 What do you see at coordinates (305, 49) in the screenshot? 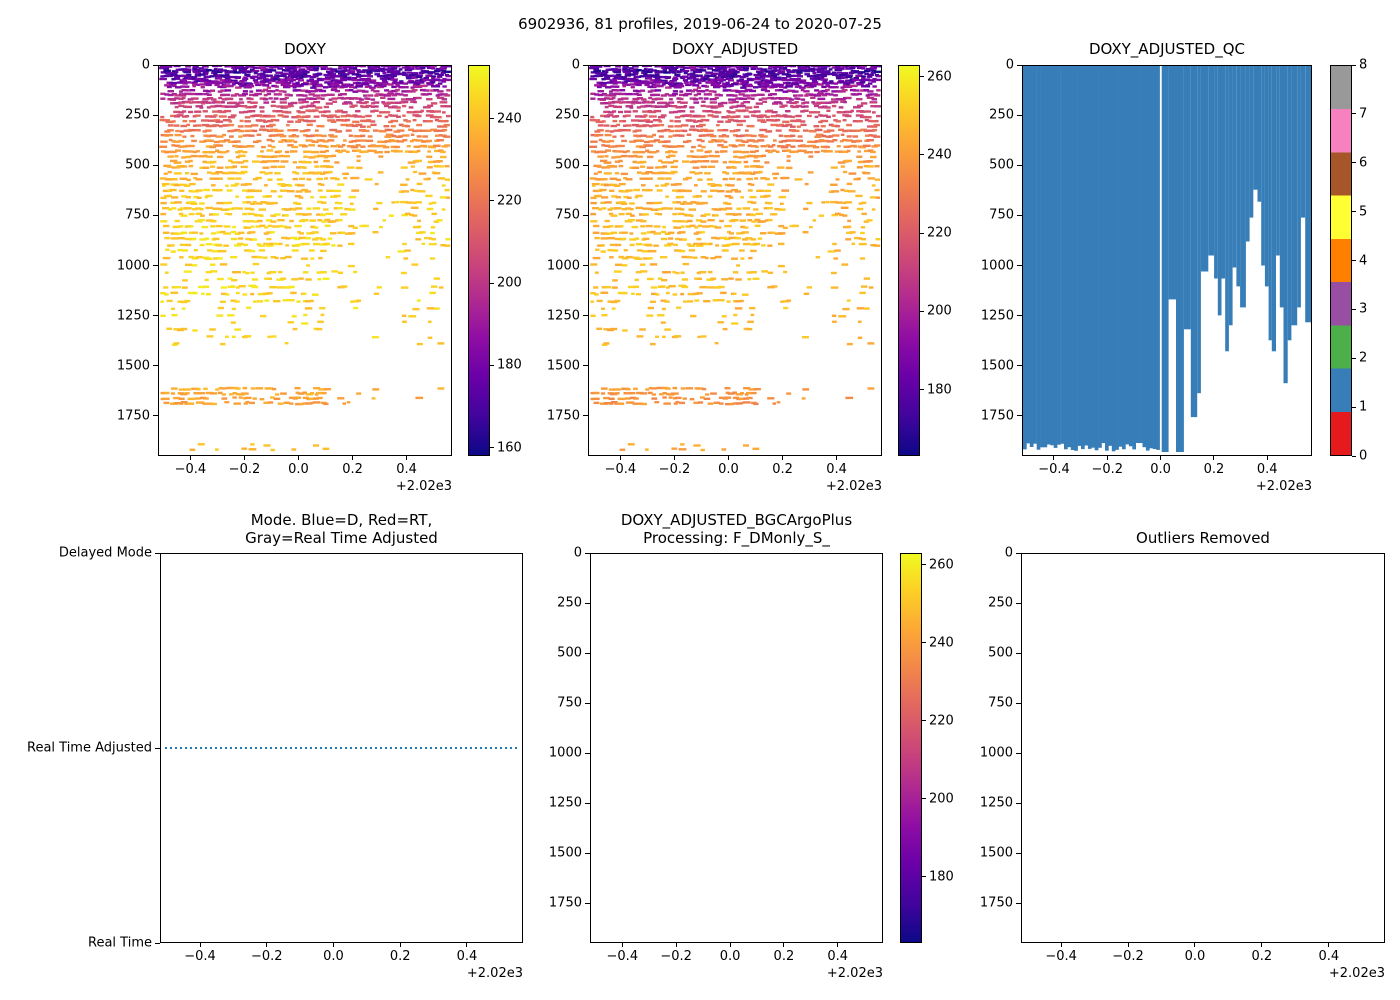
I see `subplot-title-doxy: DOXY` at bounding box center [305, 49].